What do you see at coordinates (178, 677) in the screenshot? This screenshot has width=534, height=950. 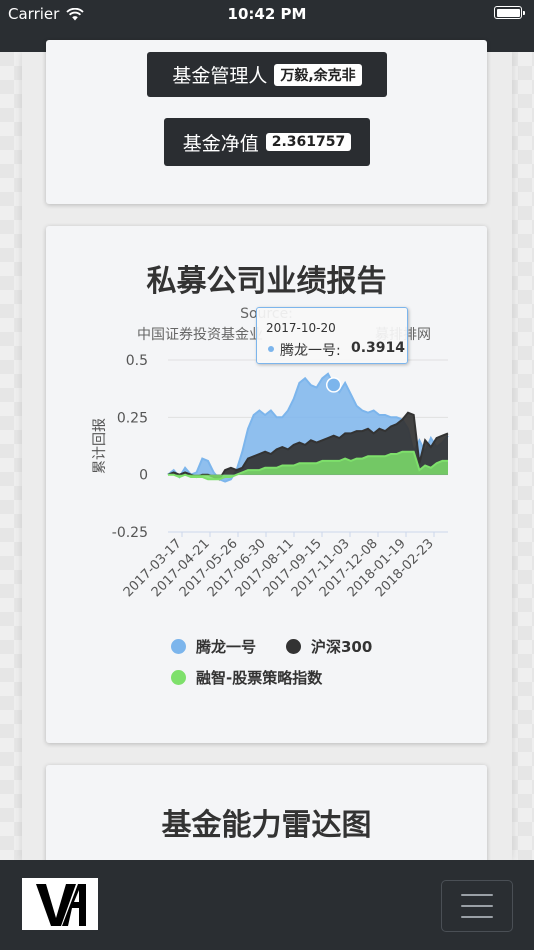 I see `legend-swatch-rongzhi` at bounding box center [178, 677].